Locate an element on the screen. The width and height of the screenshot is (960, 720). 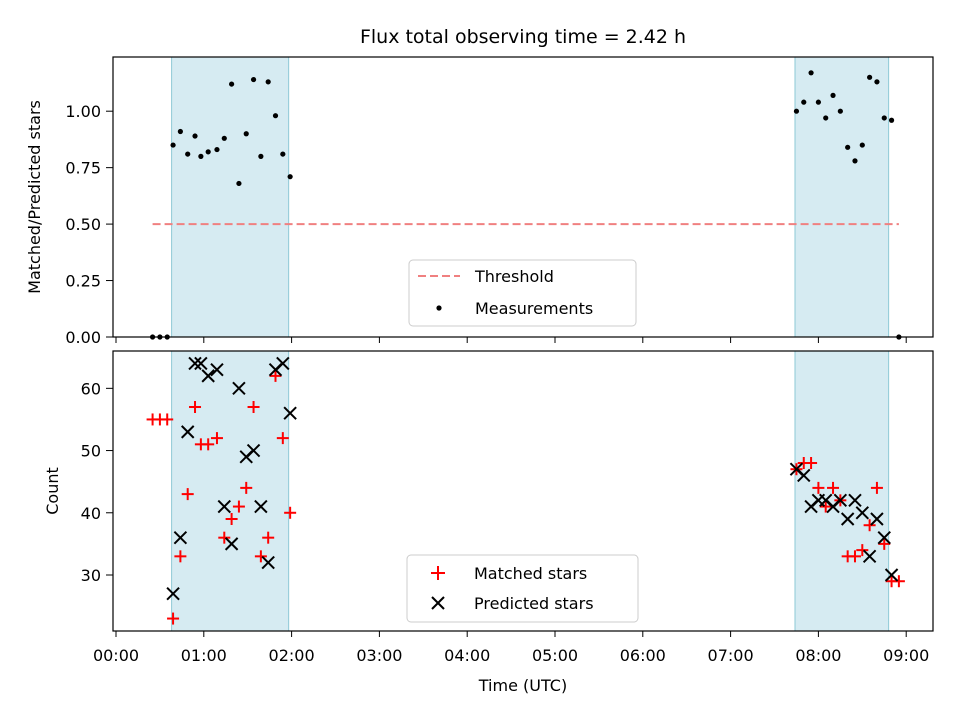
x-tick-label: 00:00 is located at coordinates (116, 655).